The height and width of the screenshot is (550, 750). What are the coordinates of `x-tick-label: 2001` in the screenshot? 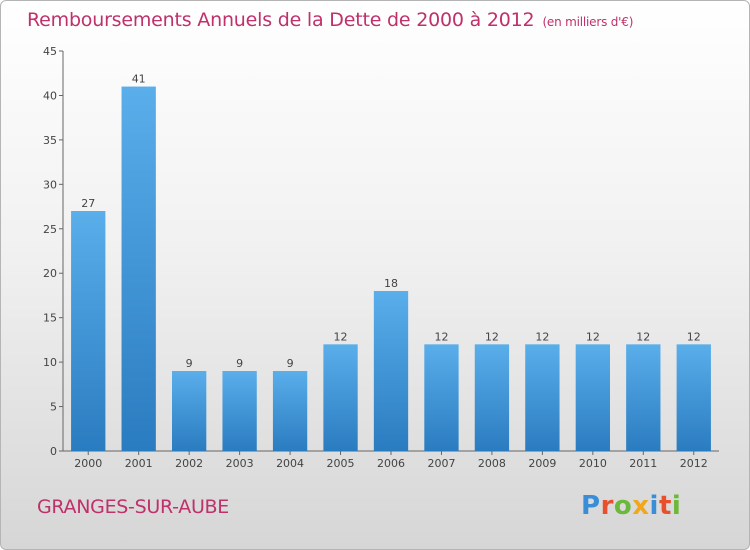 It's located at (139, 463).